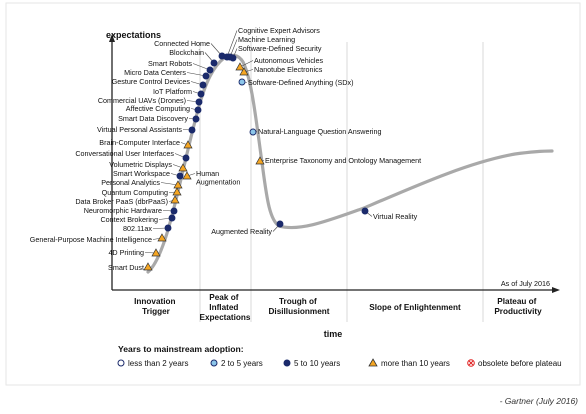  I want to click on label-connected-home: Connected Home, so click(182, 43).